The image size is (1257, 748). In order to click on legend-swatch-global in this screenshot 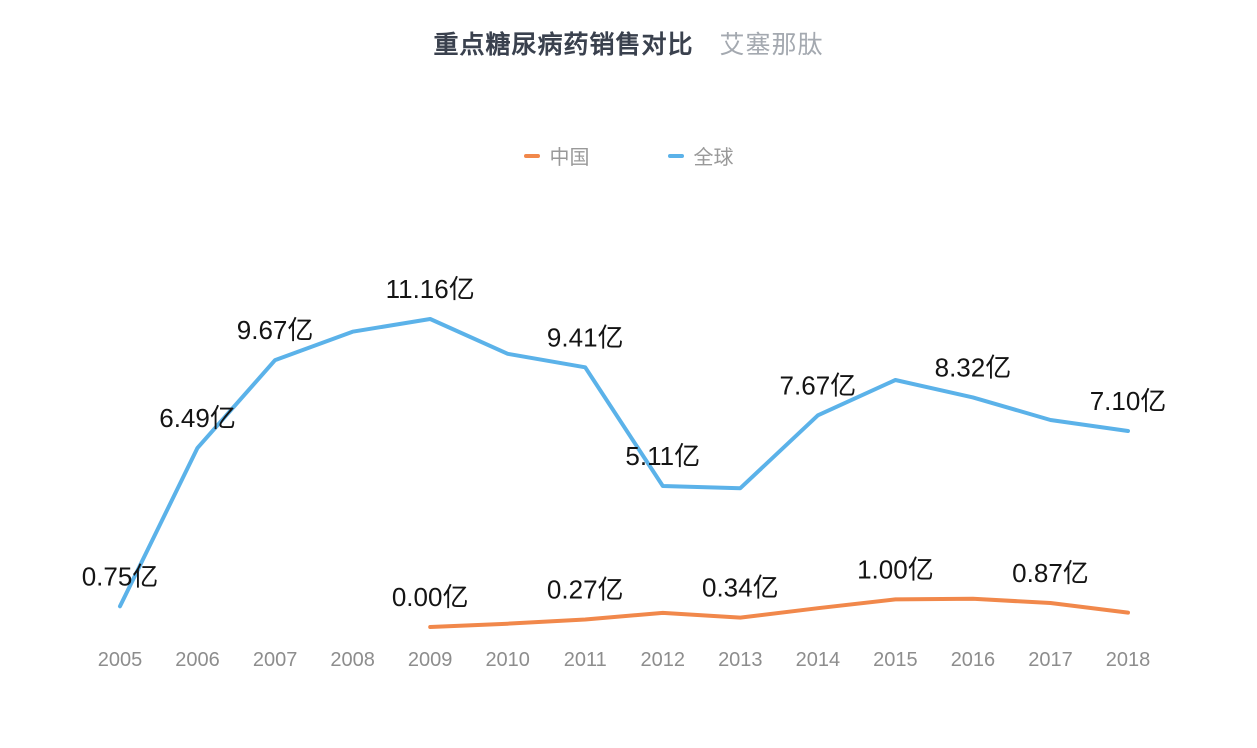, I will do `click(675, 155)`.